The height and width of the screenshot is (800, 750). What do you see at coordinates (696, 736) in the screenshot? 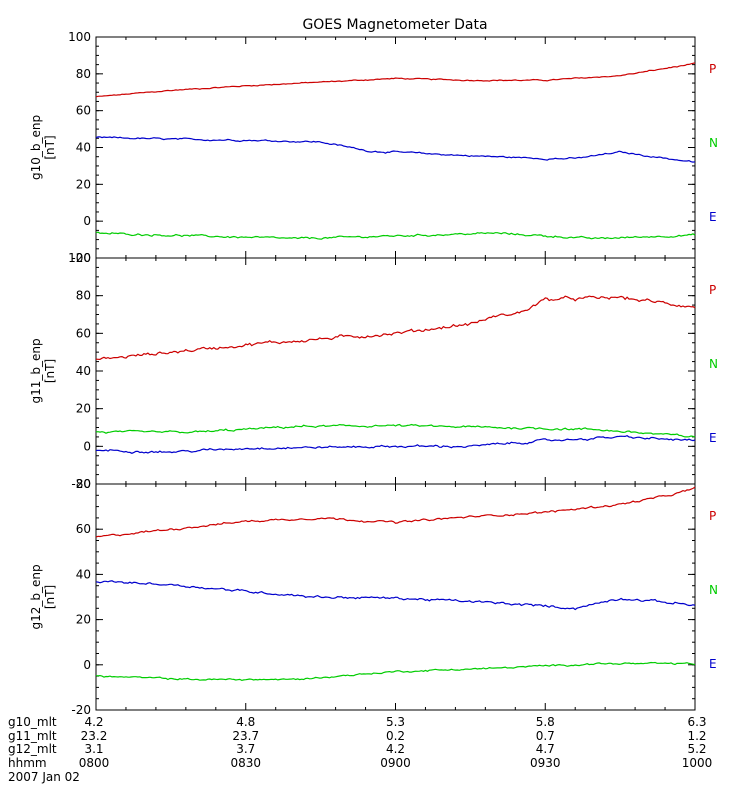
I see `footer-value: 1.2` at bounding box center [696, 736].